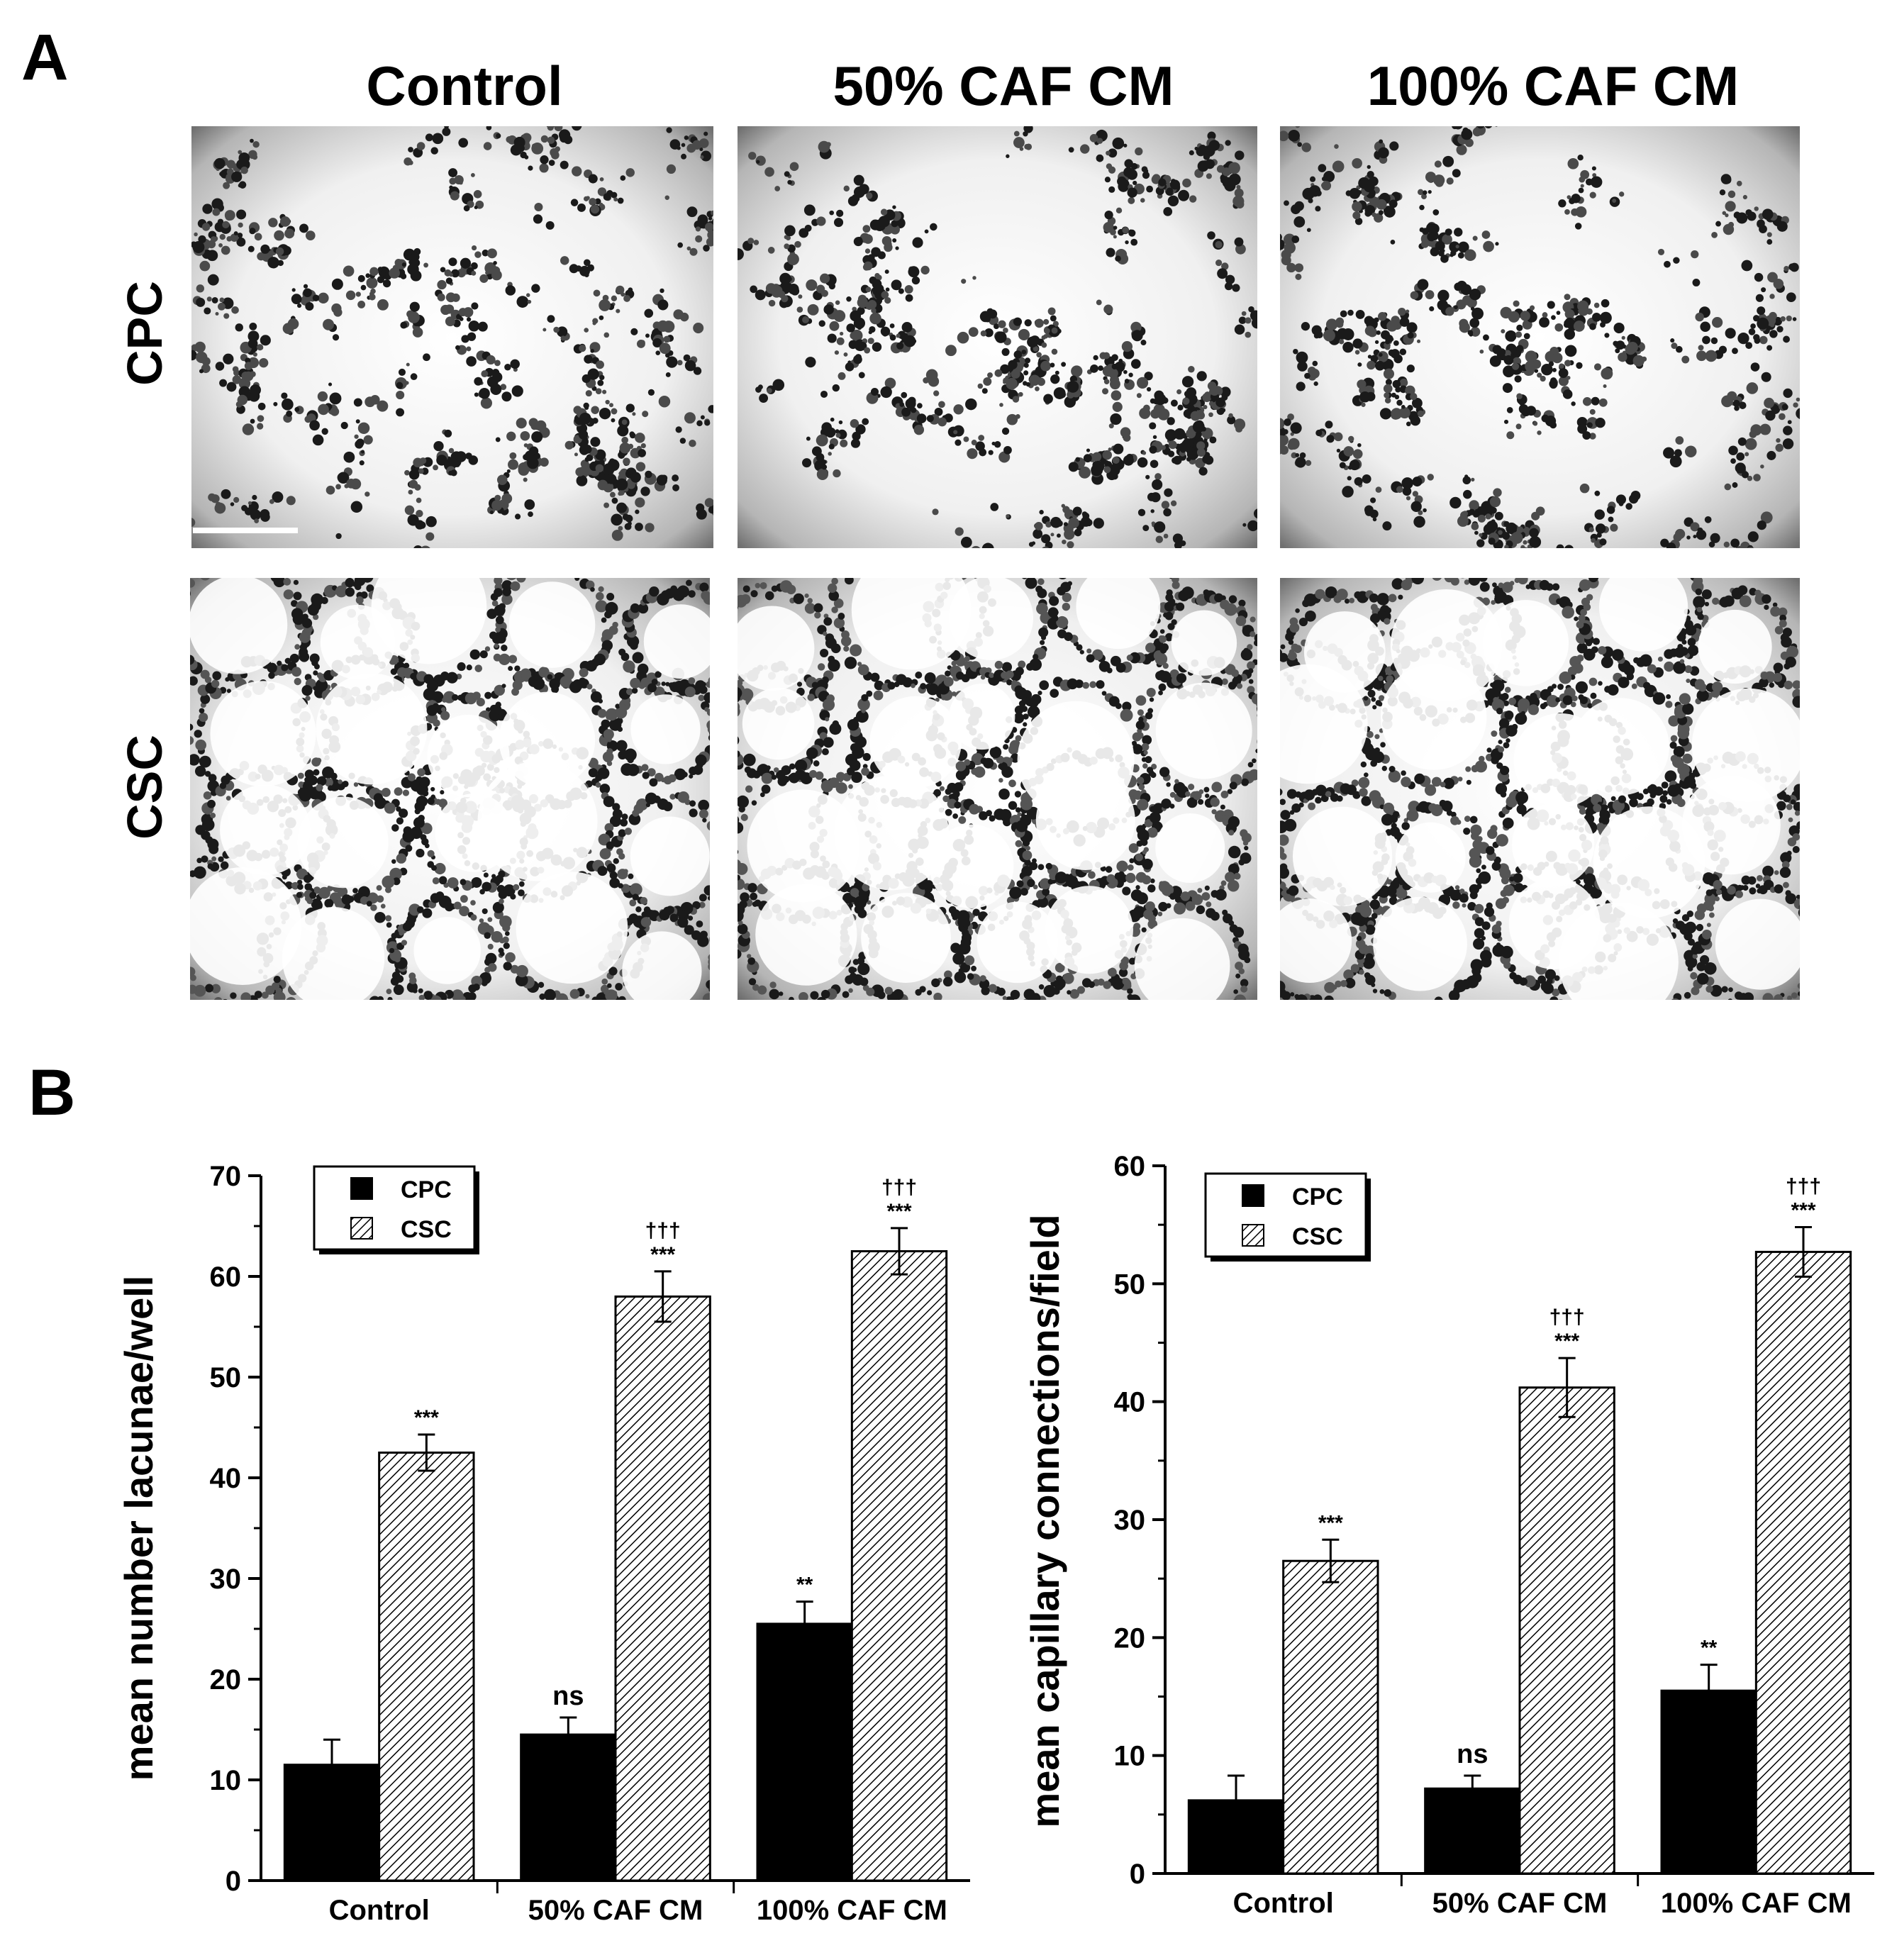  What do you see at coordinates (1540, 337) in the screenshot?
I see `micrograph-cpc-100-caf-cm` at bounding box center [1540, 337].